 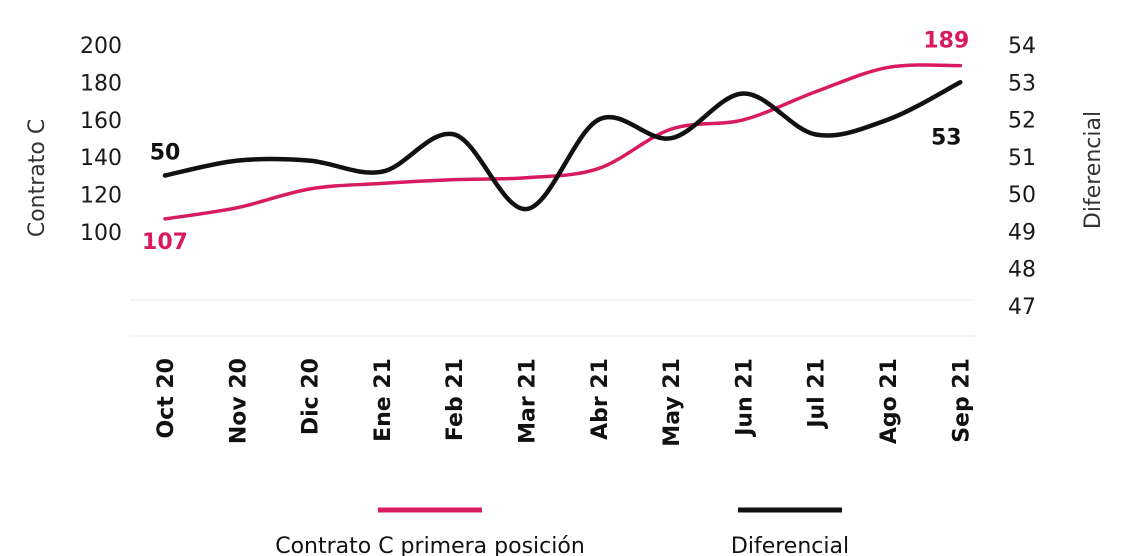 What do you see at coordinates (528, 401) in the screenshot?
I see `category-label: Mar 21` at bounding box center [528, 401].